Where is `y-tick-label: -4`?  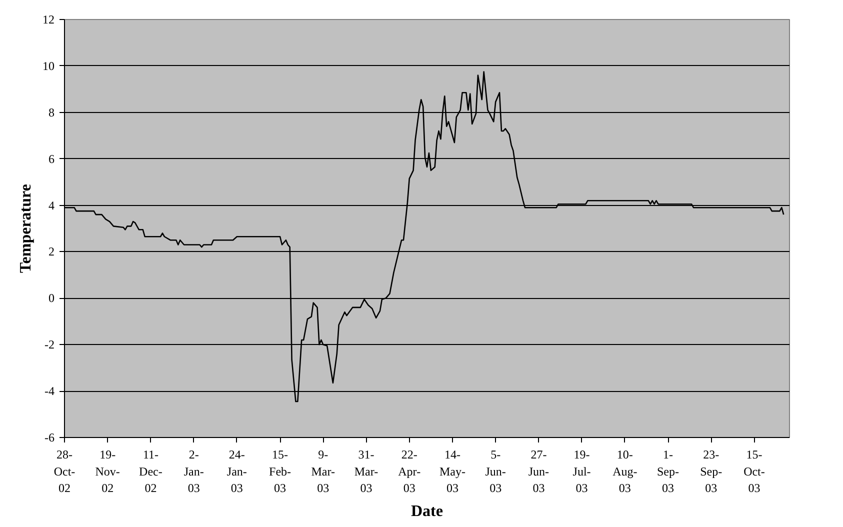
y-tick-label: -4 is located at coordinates (49, 391).